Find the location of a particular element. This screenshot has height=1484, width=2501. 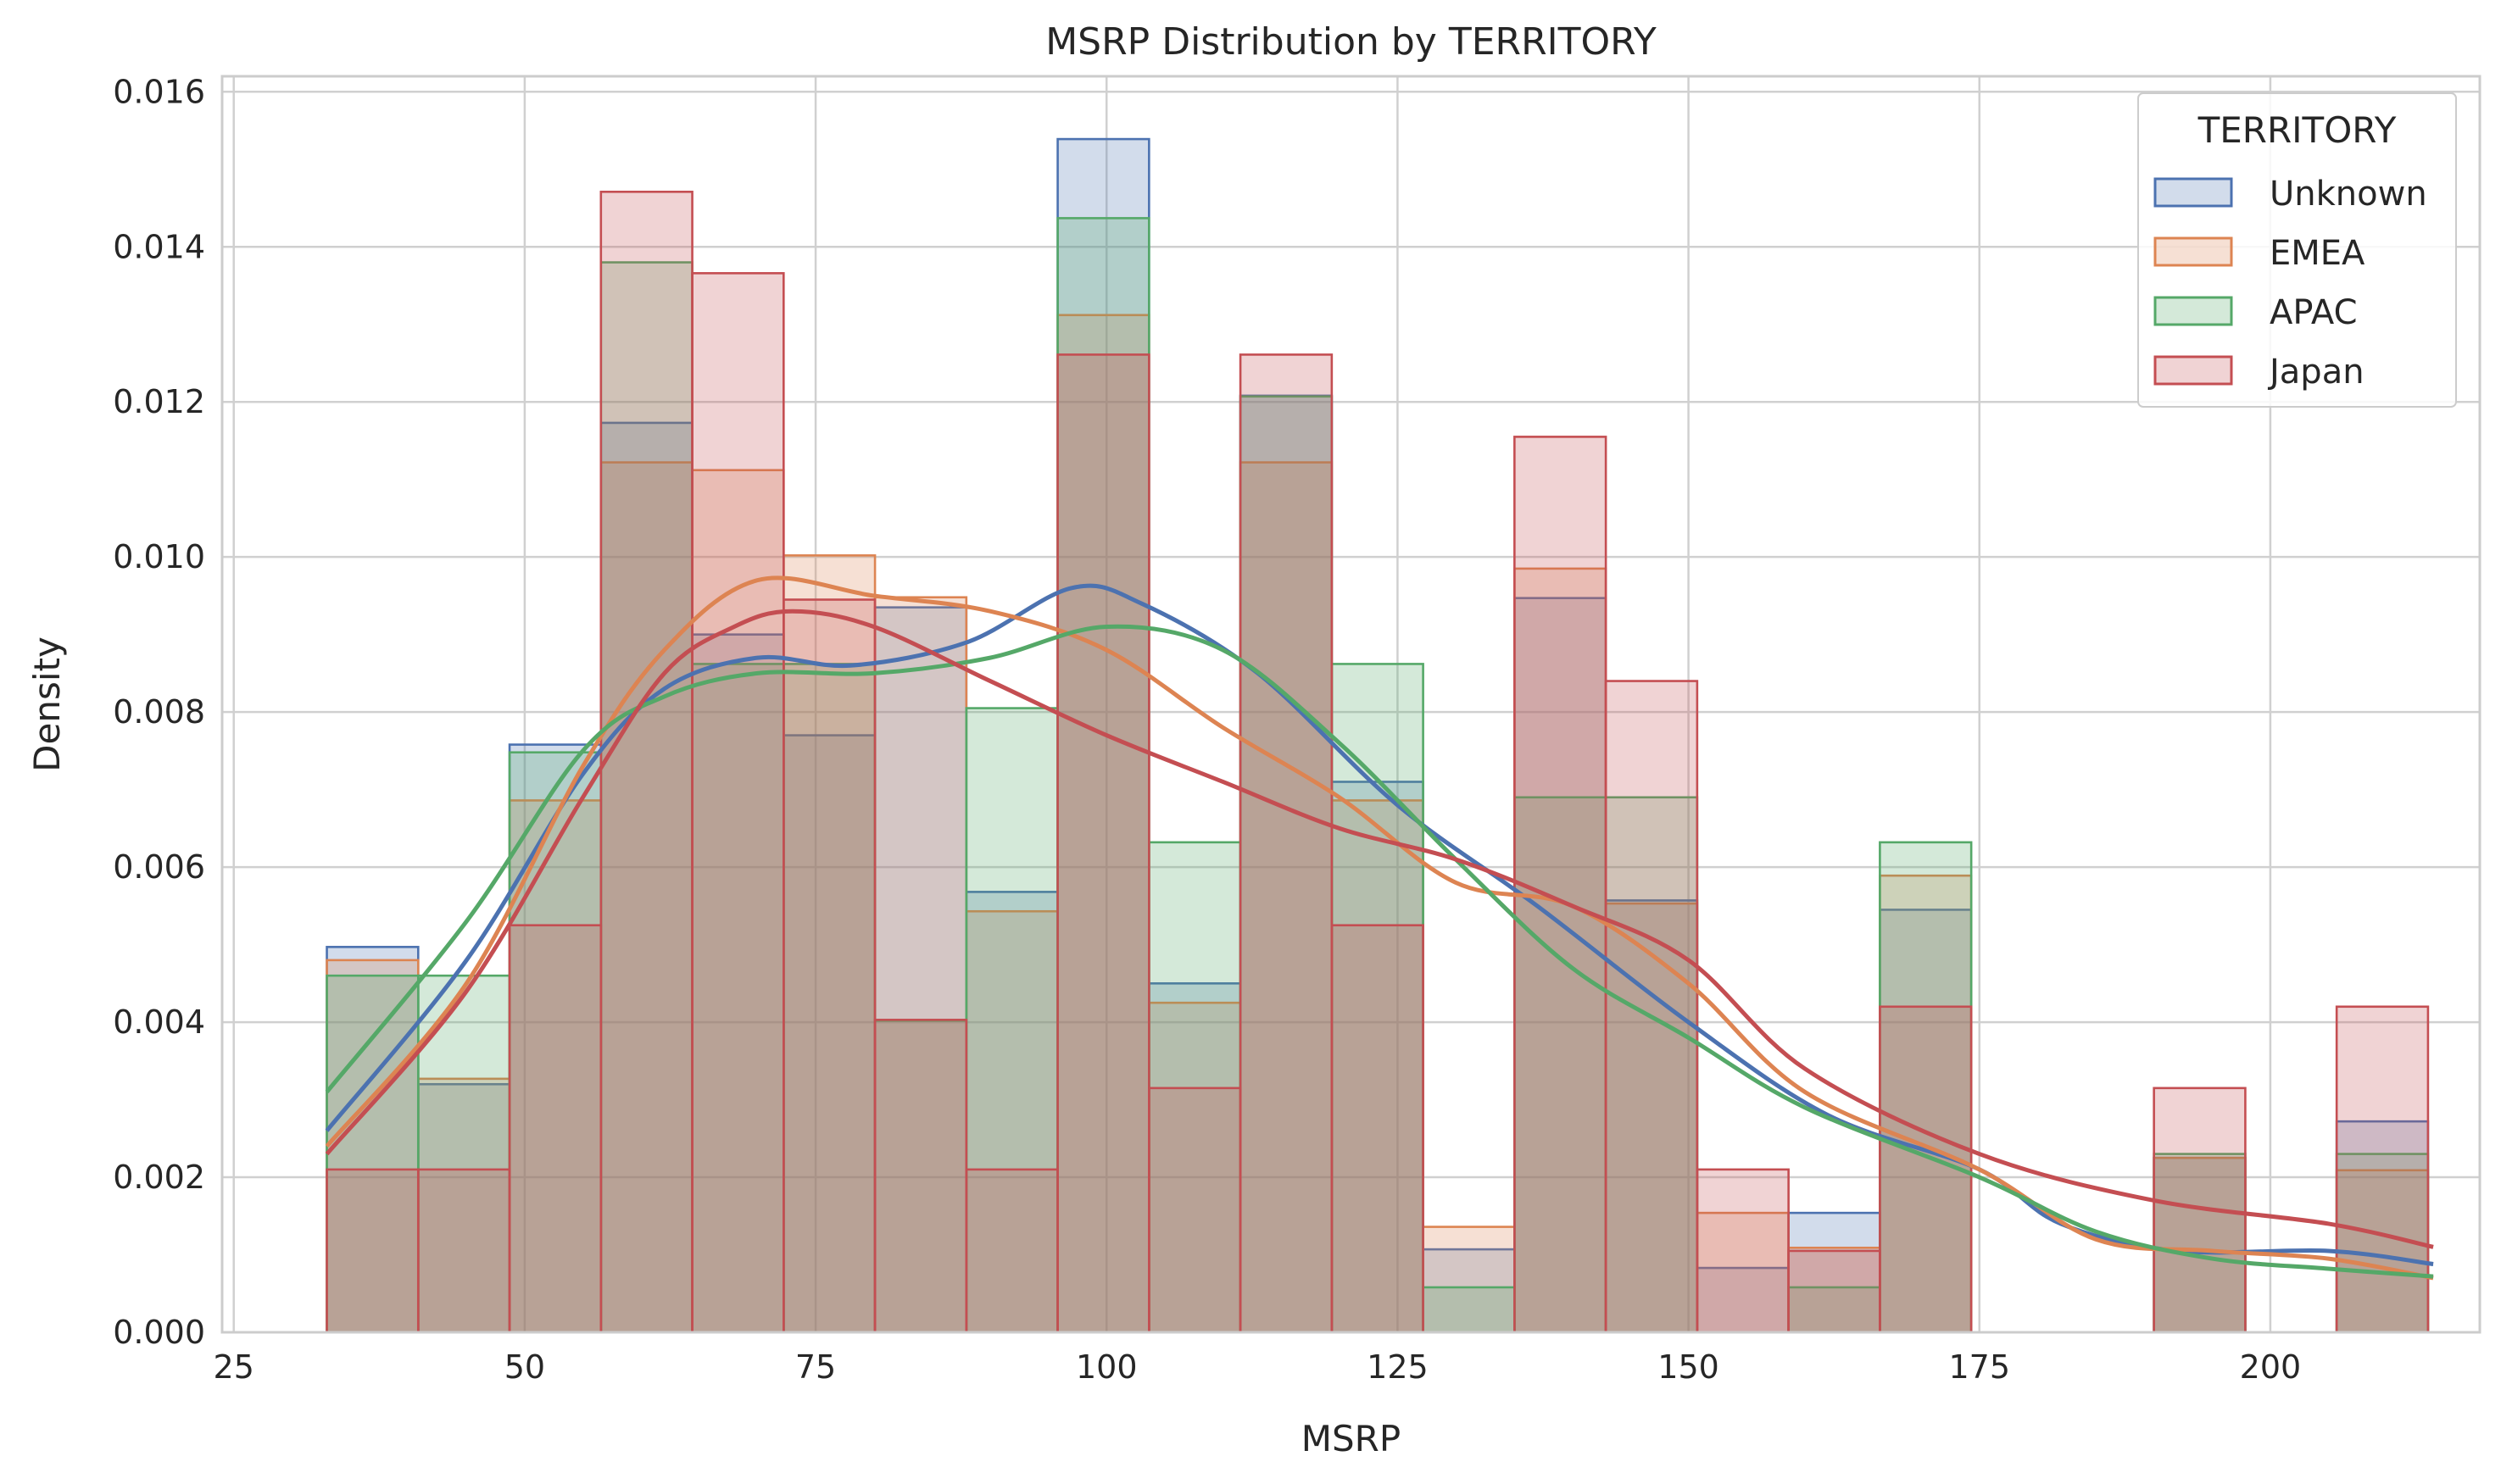

legend-label: APAC is located at coordinates (2314, 313).